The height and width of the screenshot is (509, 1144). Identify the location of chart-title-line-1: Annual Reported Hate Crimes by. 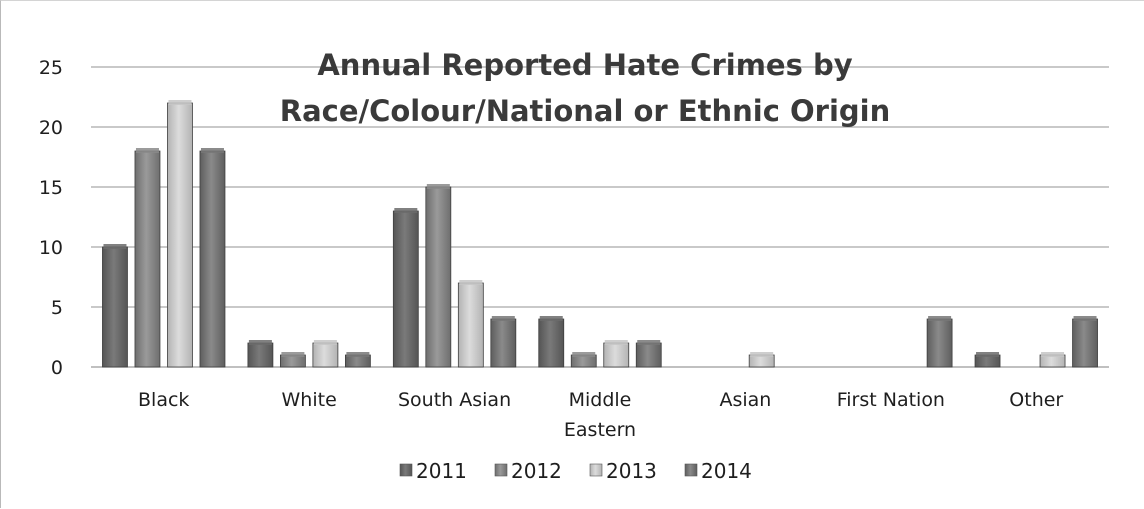
(584, 65).